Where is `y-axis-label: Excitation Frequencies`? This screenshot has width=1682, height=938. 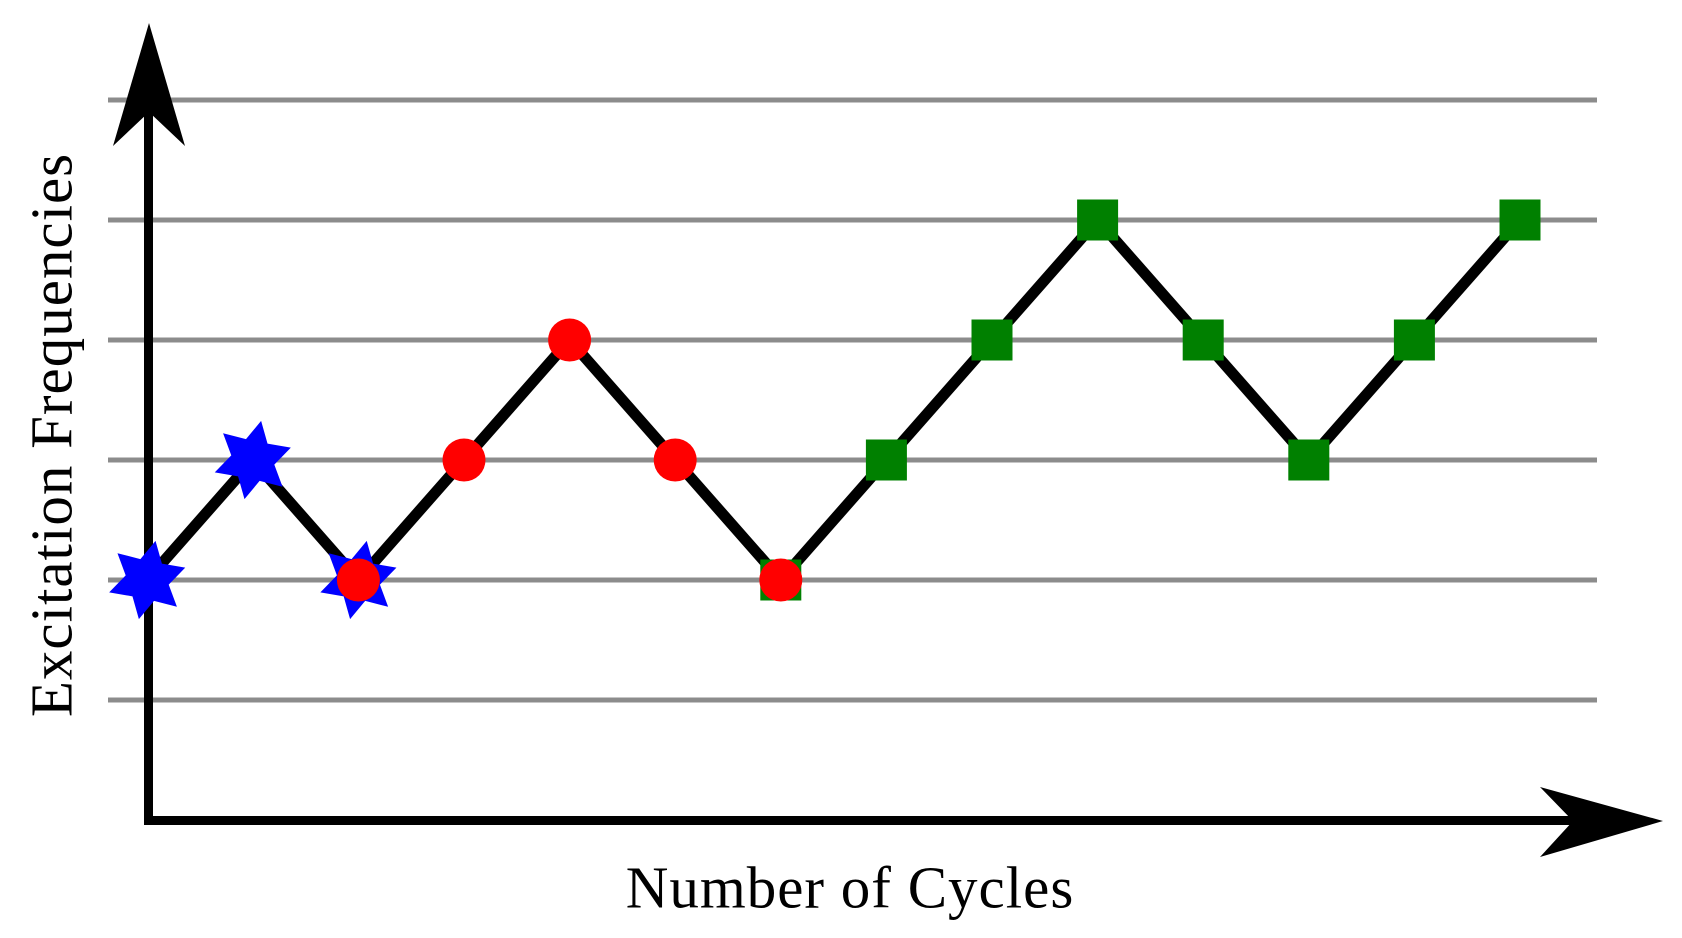 y-axis-label: Excitation Frequencies is located at coordinates (51, 435).